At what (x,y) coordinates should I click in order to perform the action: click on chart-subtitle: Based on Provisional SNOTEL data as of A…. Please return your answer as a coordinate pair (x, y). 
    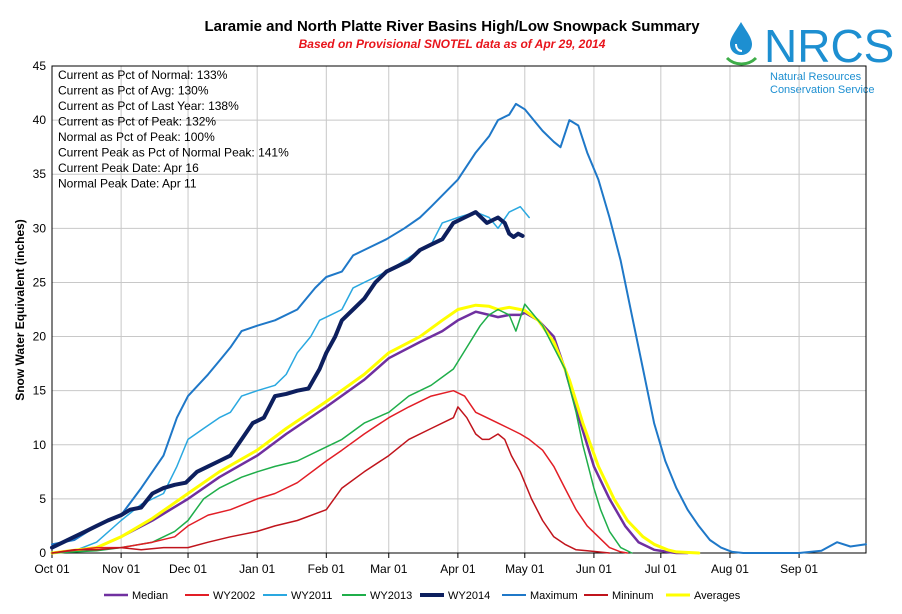
    Looking at the image, I should click on (452, 44).